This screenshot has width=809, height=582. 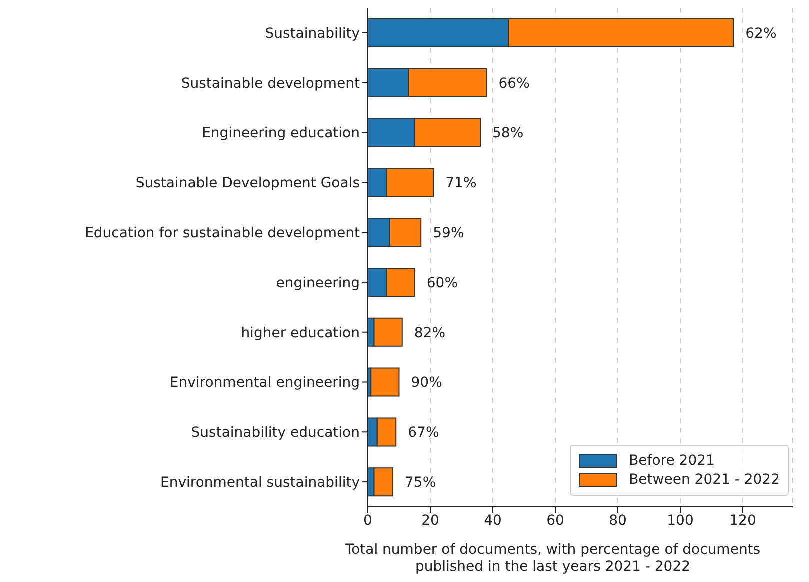 I want to click on annotation: 82%, so click(x=430, y=333).